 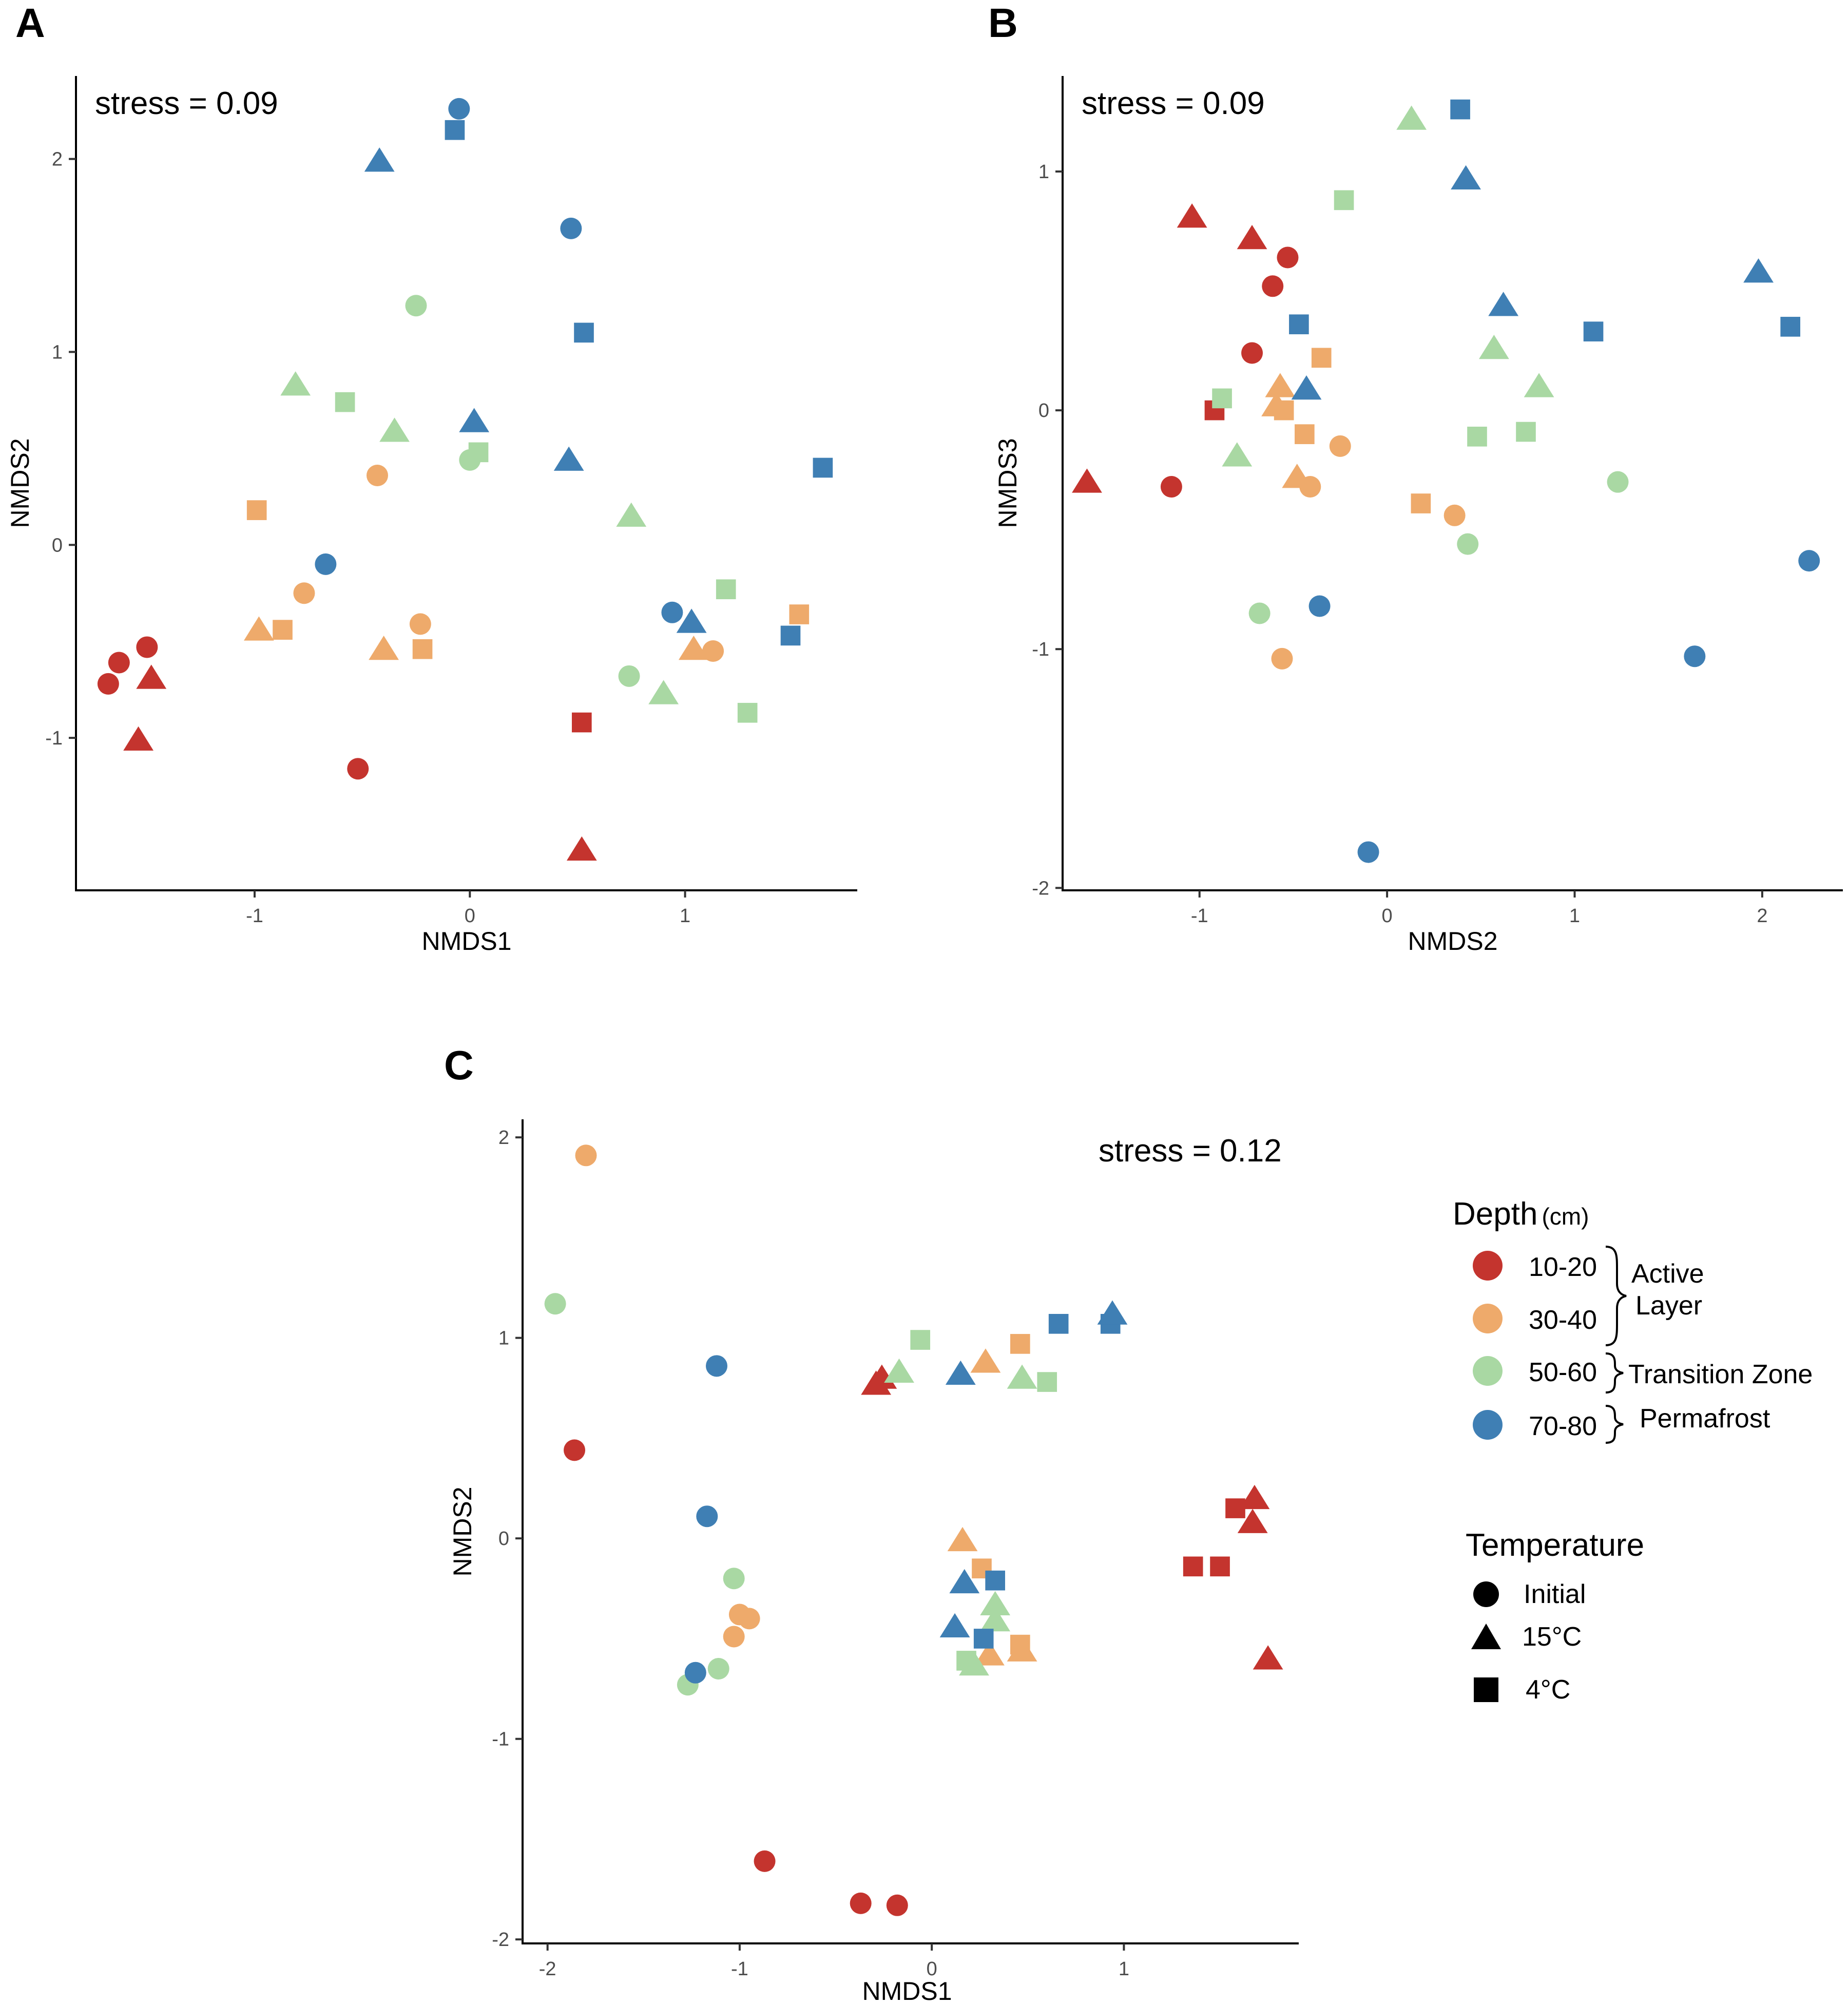 What do you see at coordinates (1452, 941) in the screenshot?
I see `panel-b-x-title: NMDS2` at bounding box center [1452, 941].